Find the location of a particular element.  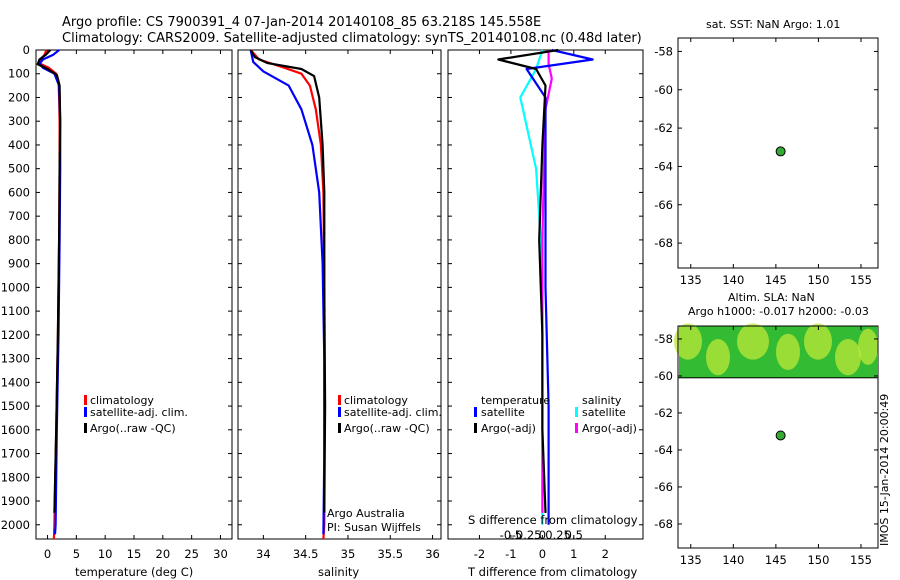

sst-map-lat-tick-label: -64 is located at coordinates (663, 166).